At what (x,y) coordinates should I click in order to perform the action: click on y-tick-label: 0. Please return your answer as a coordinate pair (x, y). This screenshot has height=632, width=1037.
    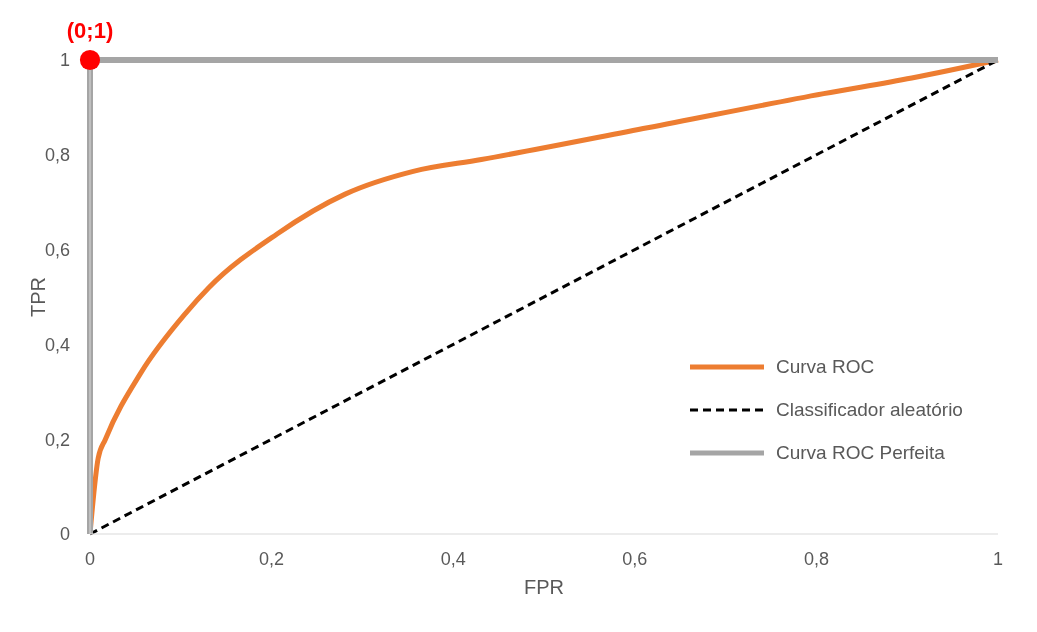
    Looking at the image, I should click on (64, 534).